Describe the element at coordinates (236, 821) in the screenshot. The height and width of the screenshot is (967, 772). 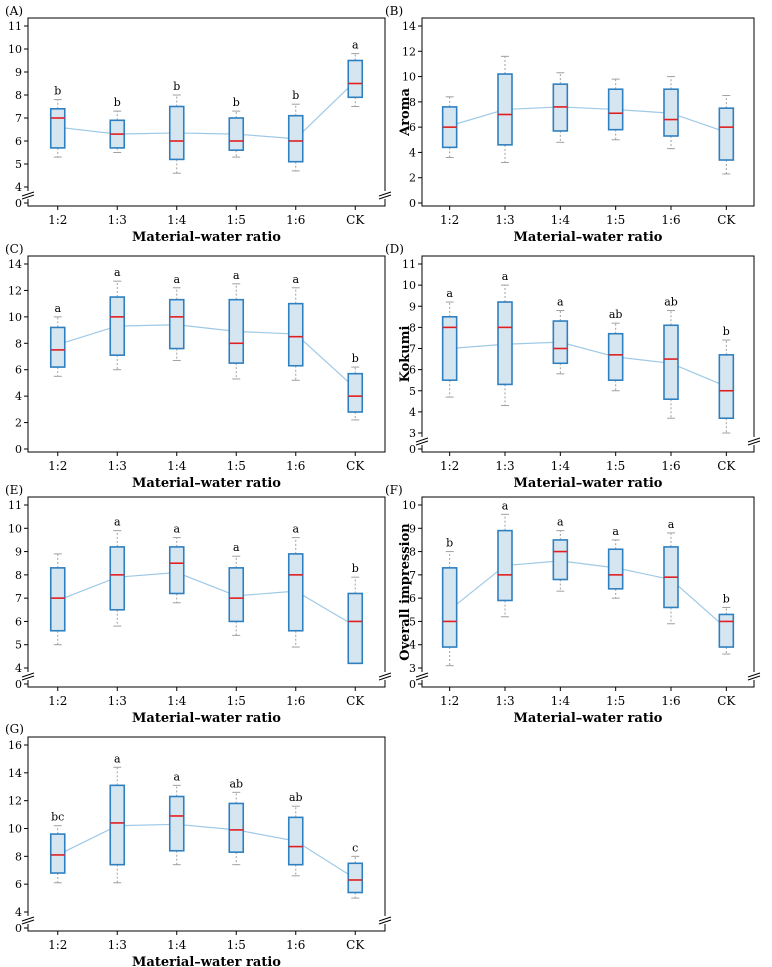
I see `box-1:5: ab` at that location.